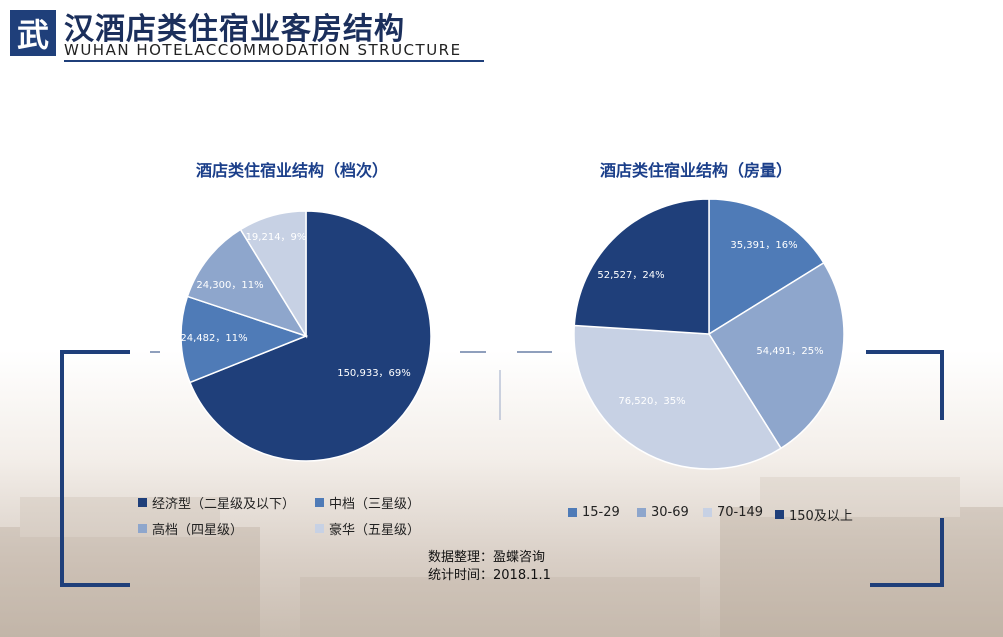 The image size is (1003, 637). I want to click on legend-item-upscale: 高档（四星级）, so click(190, 528).